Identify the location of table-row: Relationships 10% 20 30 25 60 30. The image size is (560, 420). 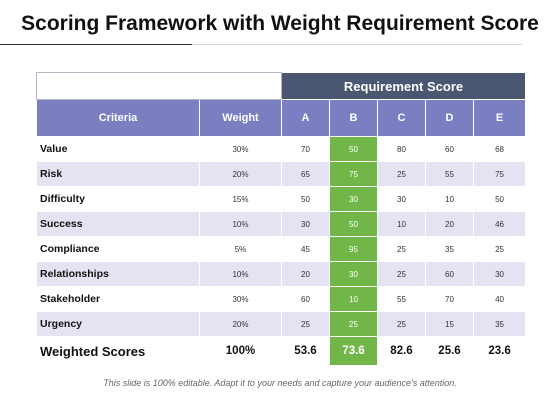
(281, 274).